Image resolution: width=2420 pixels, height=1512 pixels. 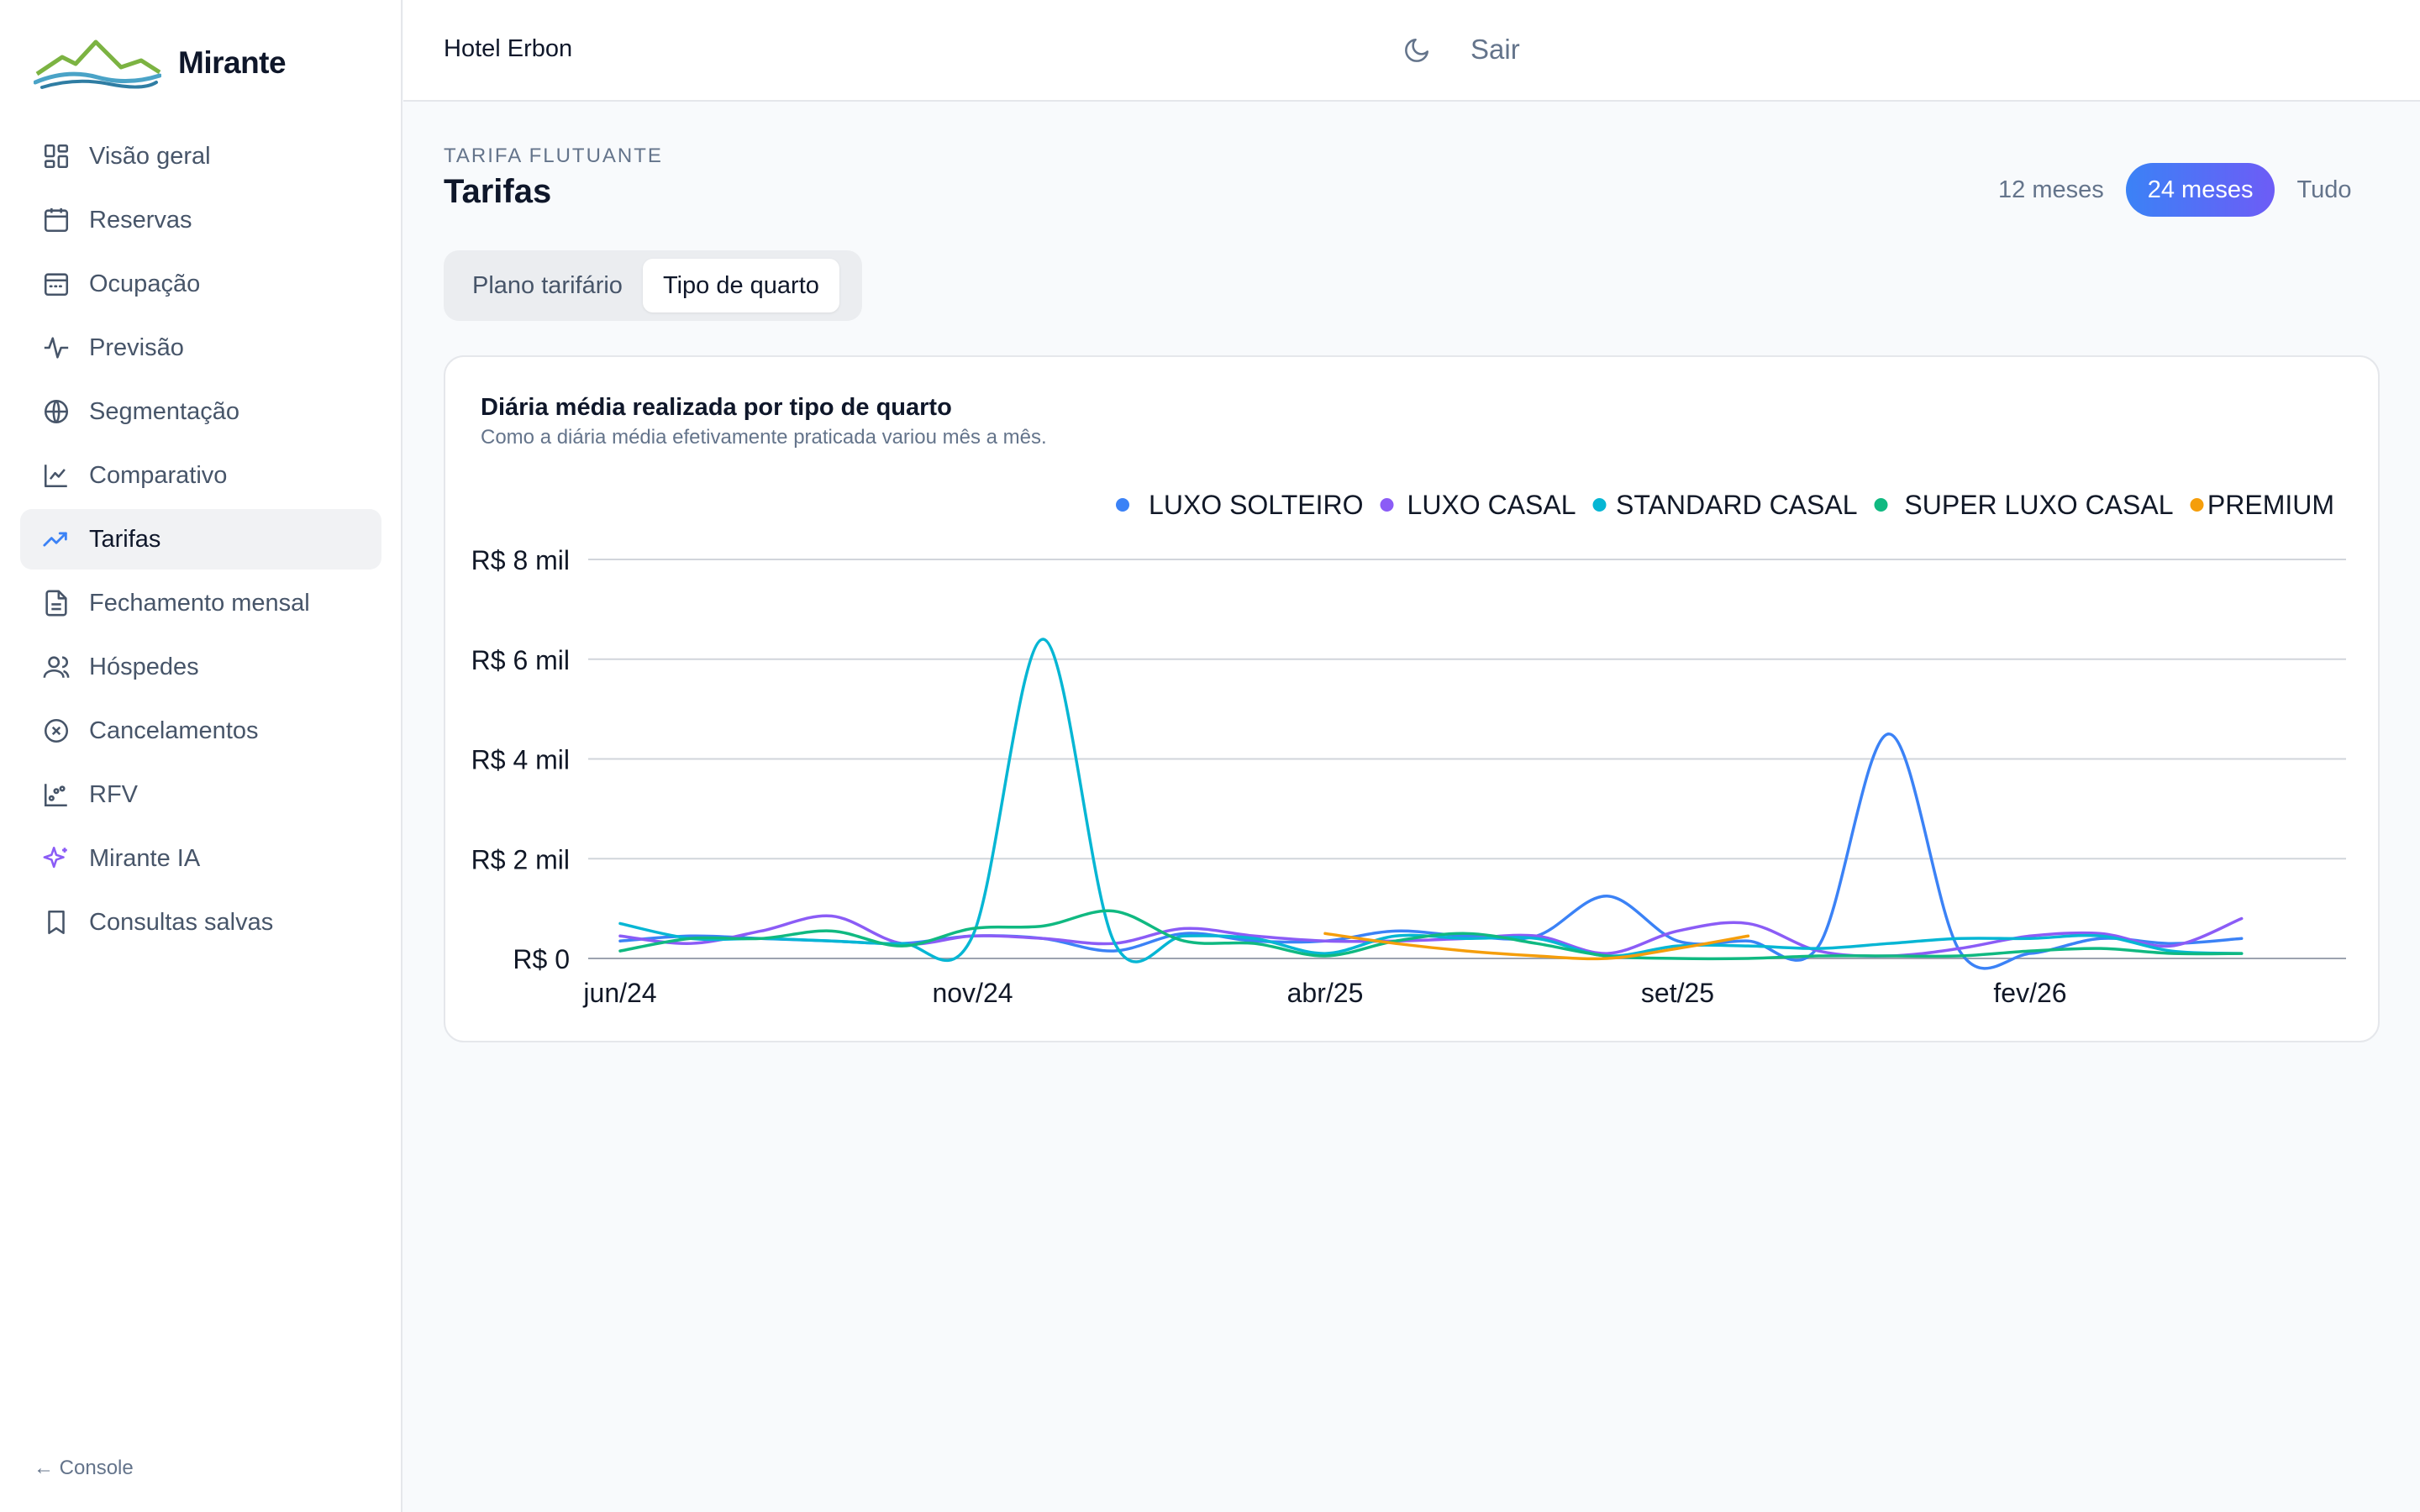 What do you see at coordinates (56, 603) in the screenshot?
I see `file-icon` at bounding box center [56, 603].